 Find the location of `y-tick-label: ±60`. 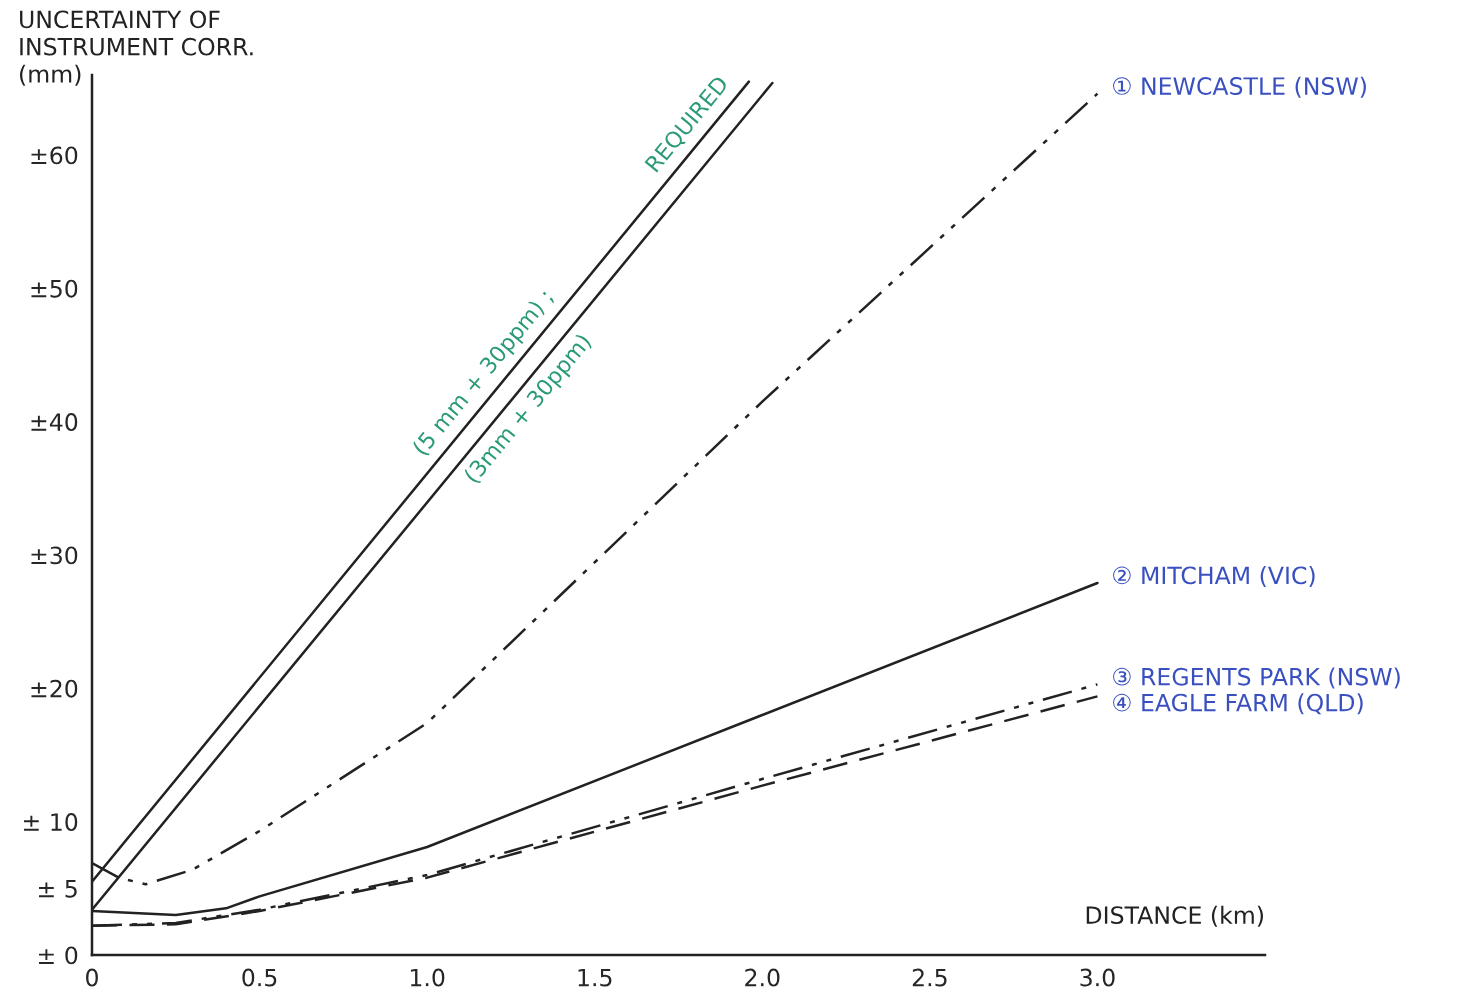

y-tick-label: ±60 is located at coordinates (54, 155).